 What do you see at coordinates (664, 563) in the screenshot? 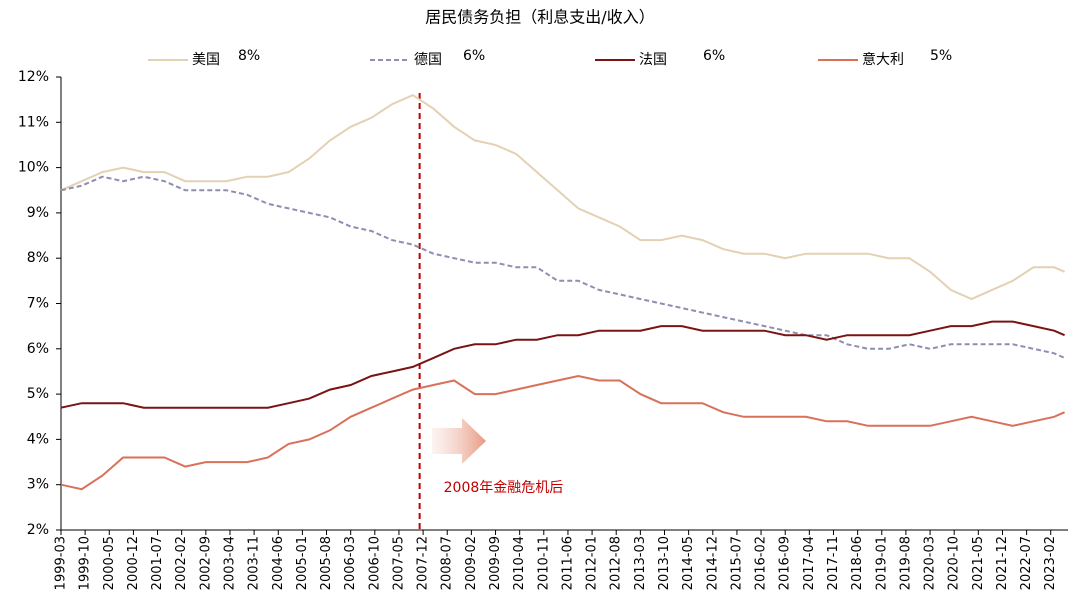
I see `x-tick-label: 2013-10` at bounding box center [664, 563].